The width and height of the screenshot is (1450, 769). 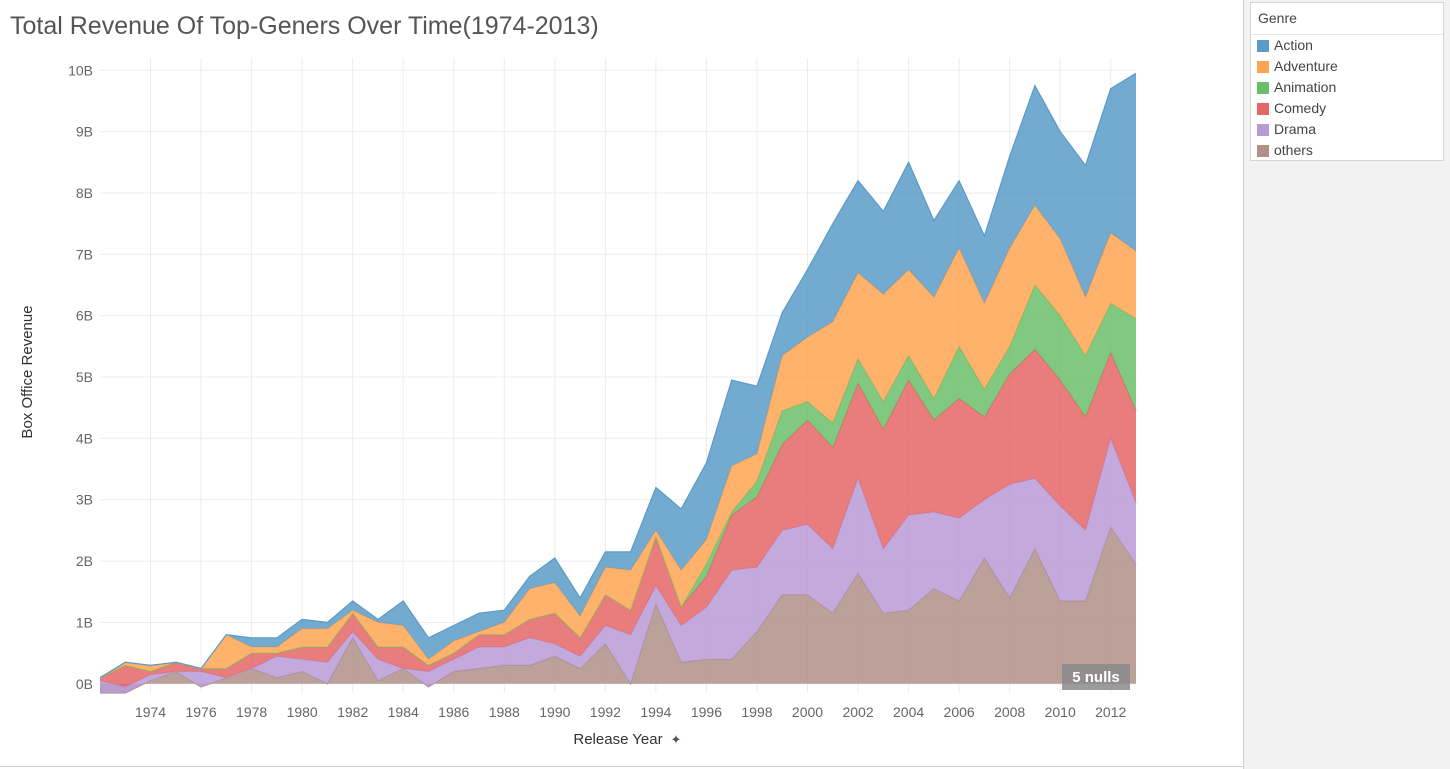 What do you see at coordinates (150, 712) in the screenshot?
I see `x-tick-label: 1974` at bounding box center [150, 712].